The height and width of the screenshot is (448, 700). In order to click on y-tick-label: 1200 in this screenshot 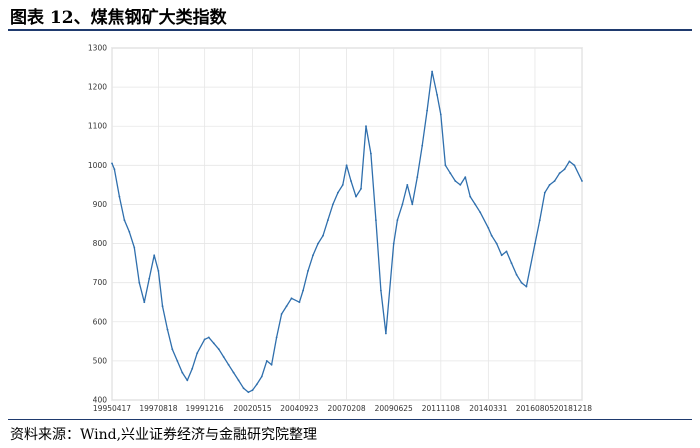, I will do `click(97, 87)`.